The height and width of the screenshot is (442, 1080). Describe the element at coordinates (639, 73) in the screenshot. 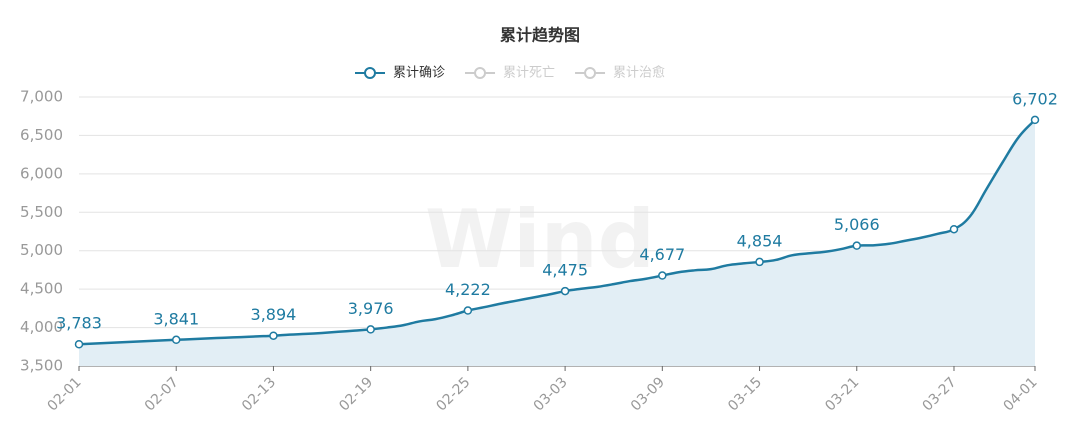

I see `legend-label: 累计治愈` at that location.